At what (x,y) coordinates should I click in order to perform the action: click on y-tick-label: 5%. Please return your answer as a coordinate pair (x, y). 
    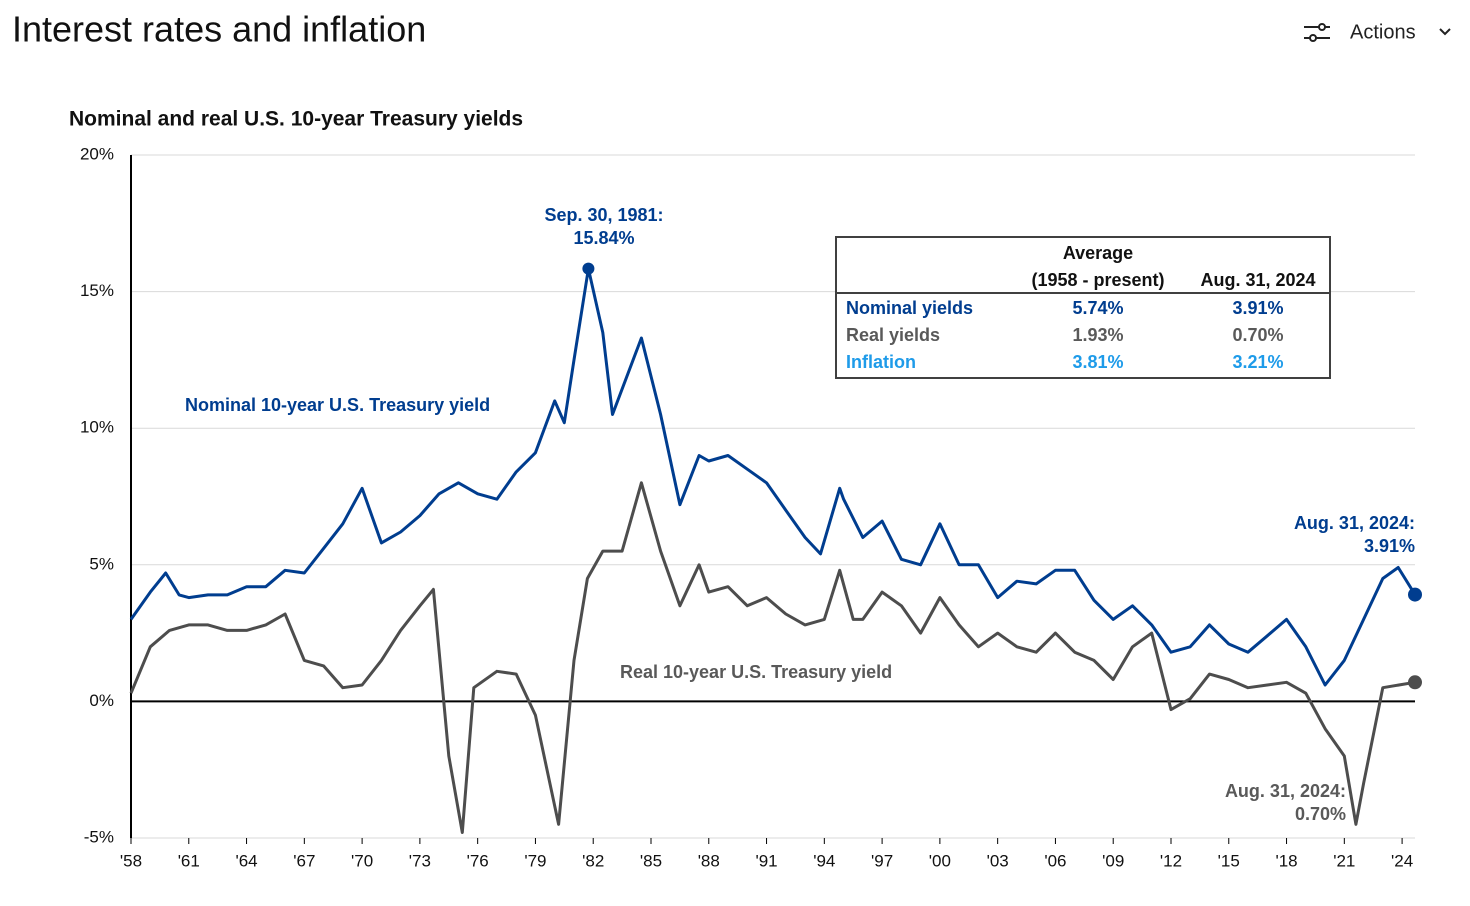
    Looking at the image, I should click on (101, 563).